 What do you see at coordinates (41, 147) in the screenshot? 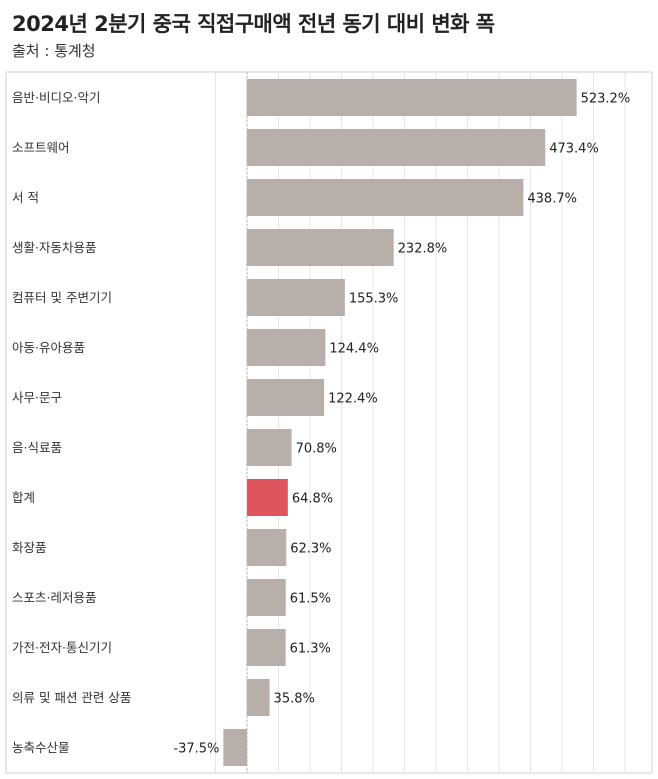
I see `category-label: 소프트웨어` at bounding box center [41, 147].